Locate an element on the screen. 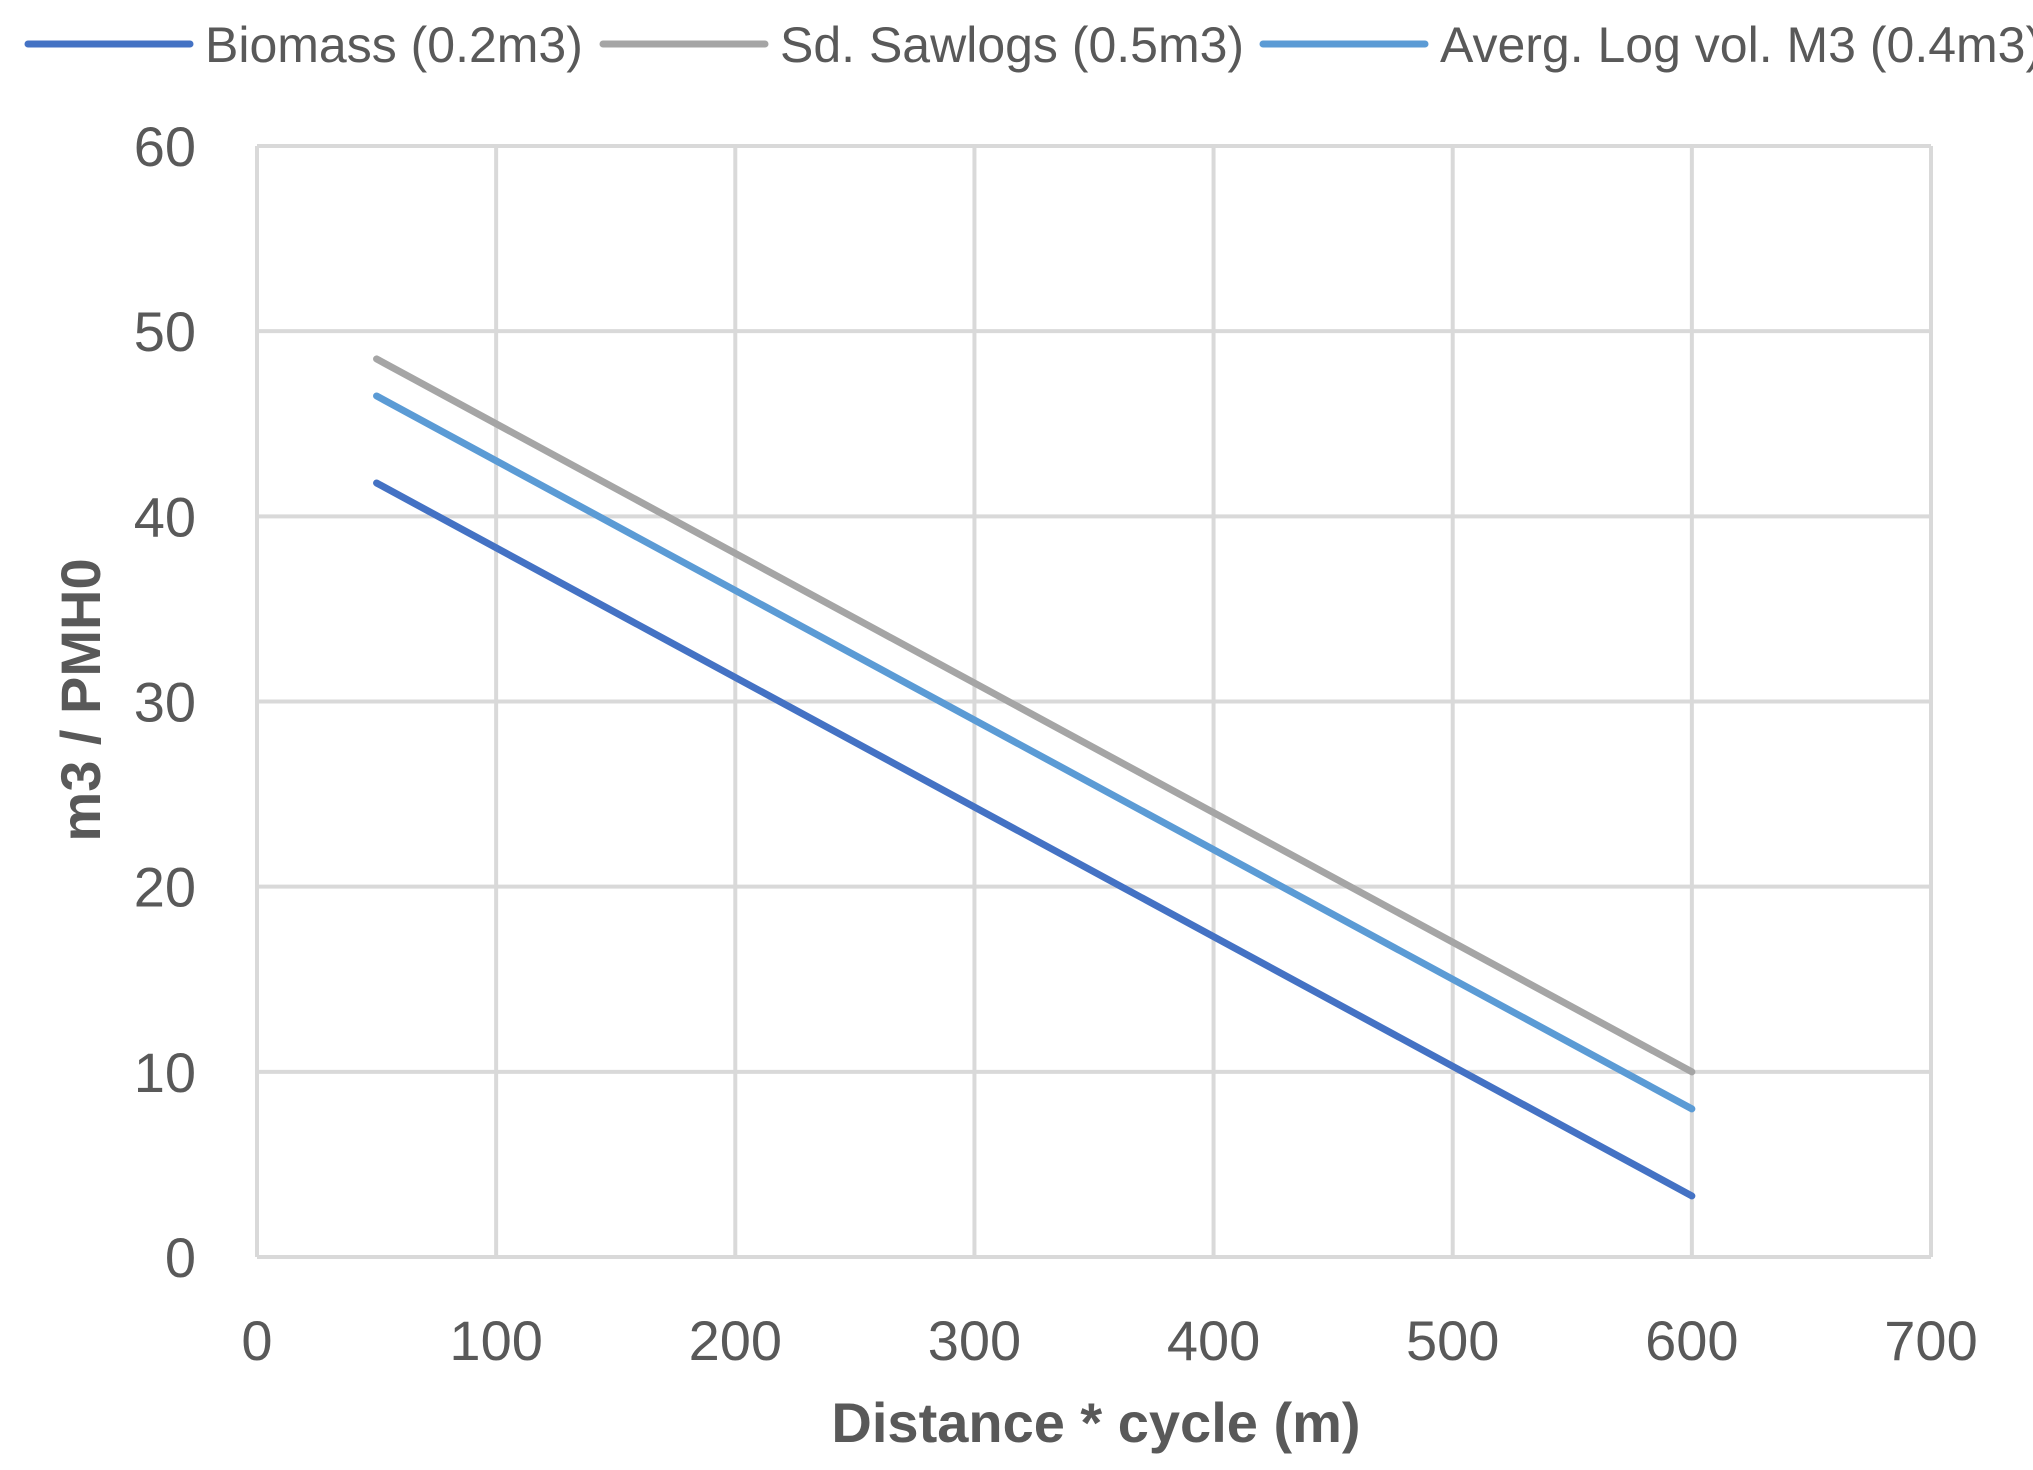 The image size is (2033, 1470). y-tick-label: 10 is located at coordinates (165, 1072).